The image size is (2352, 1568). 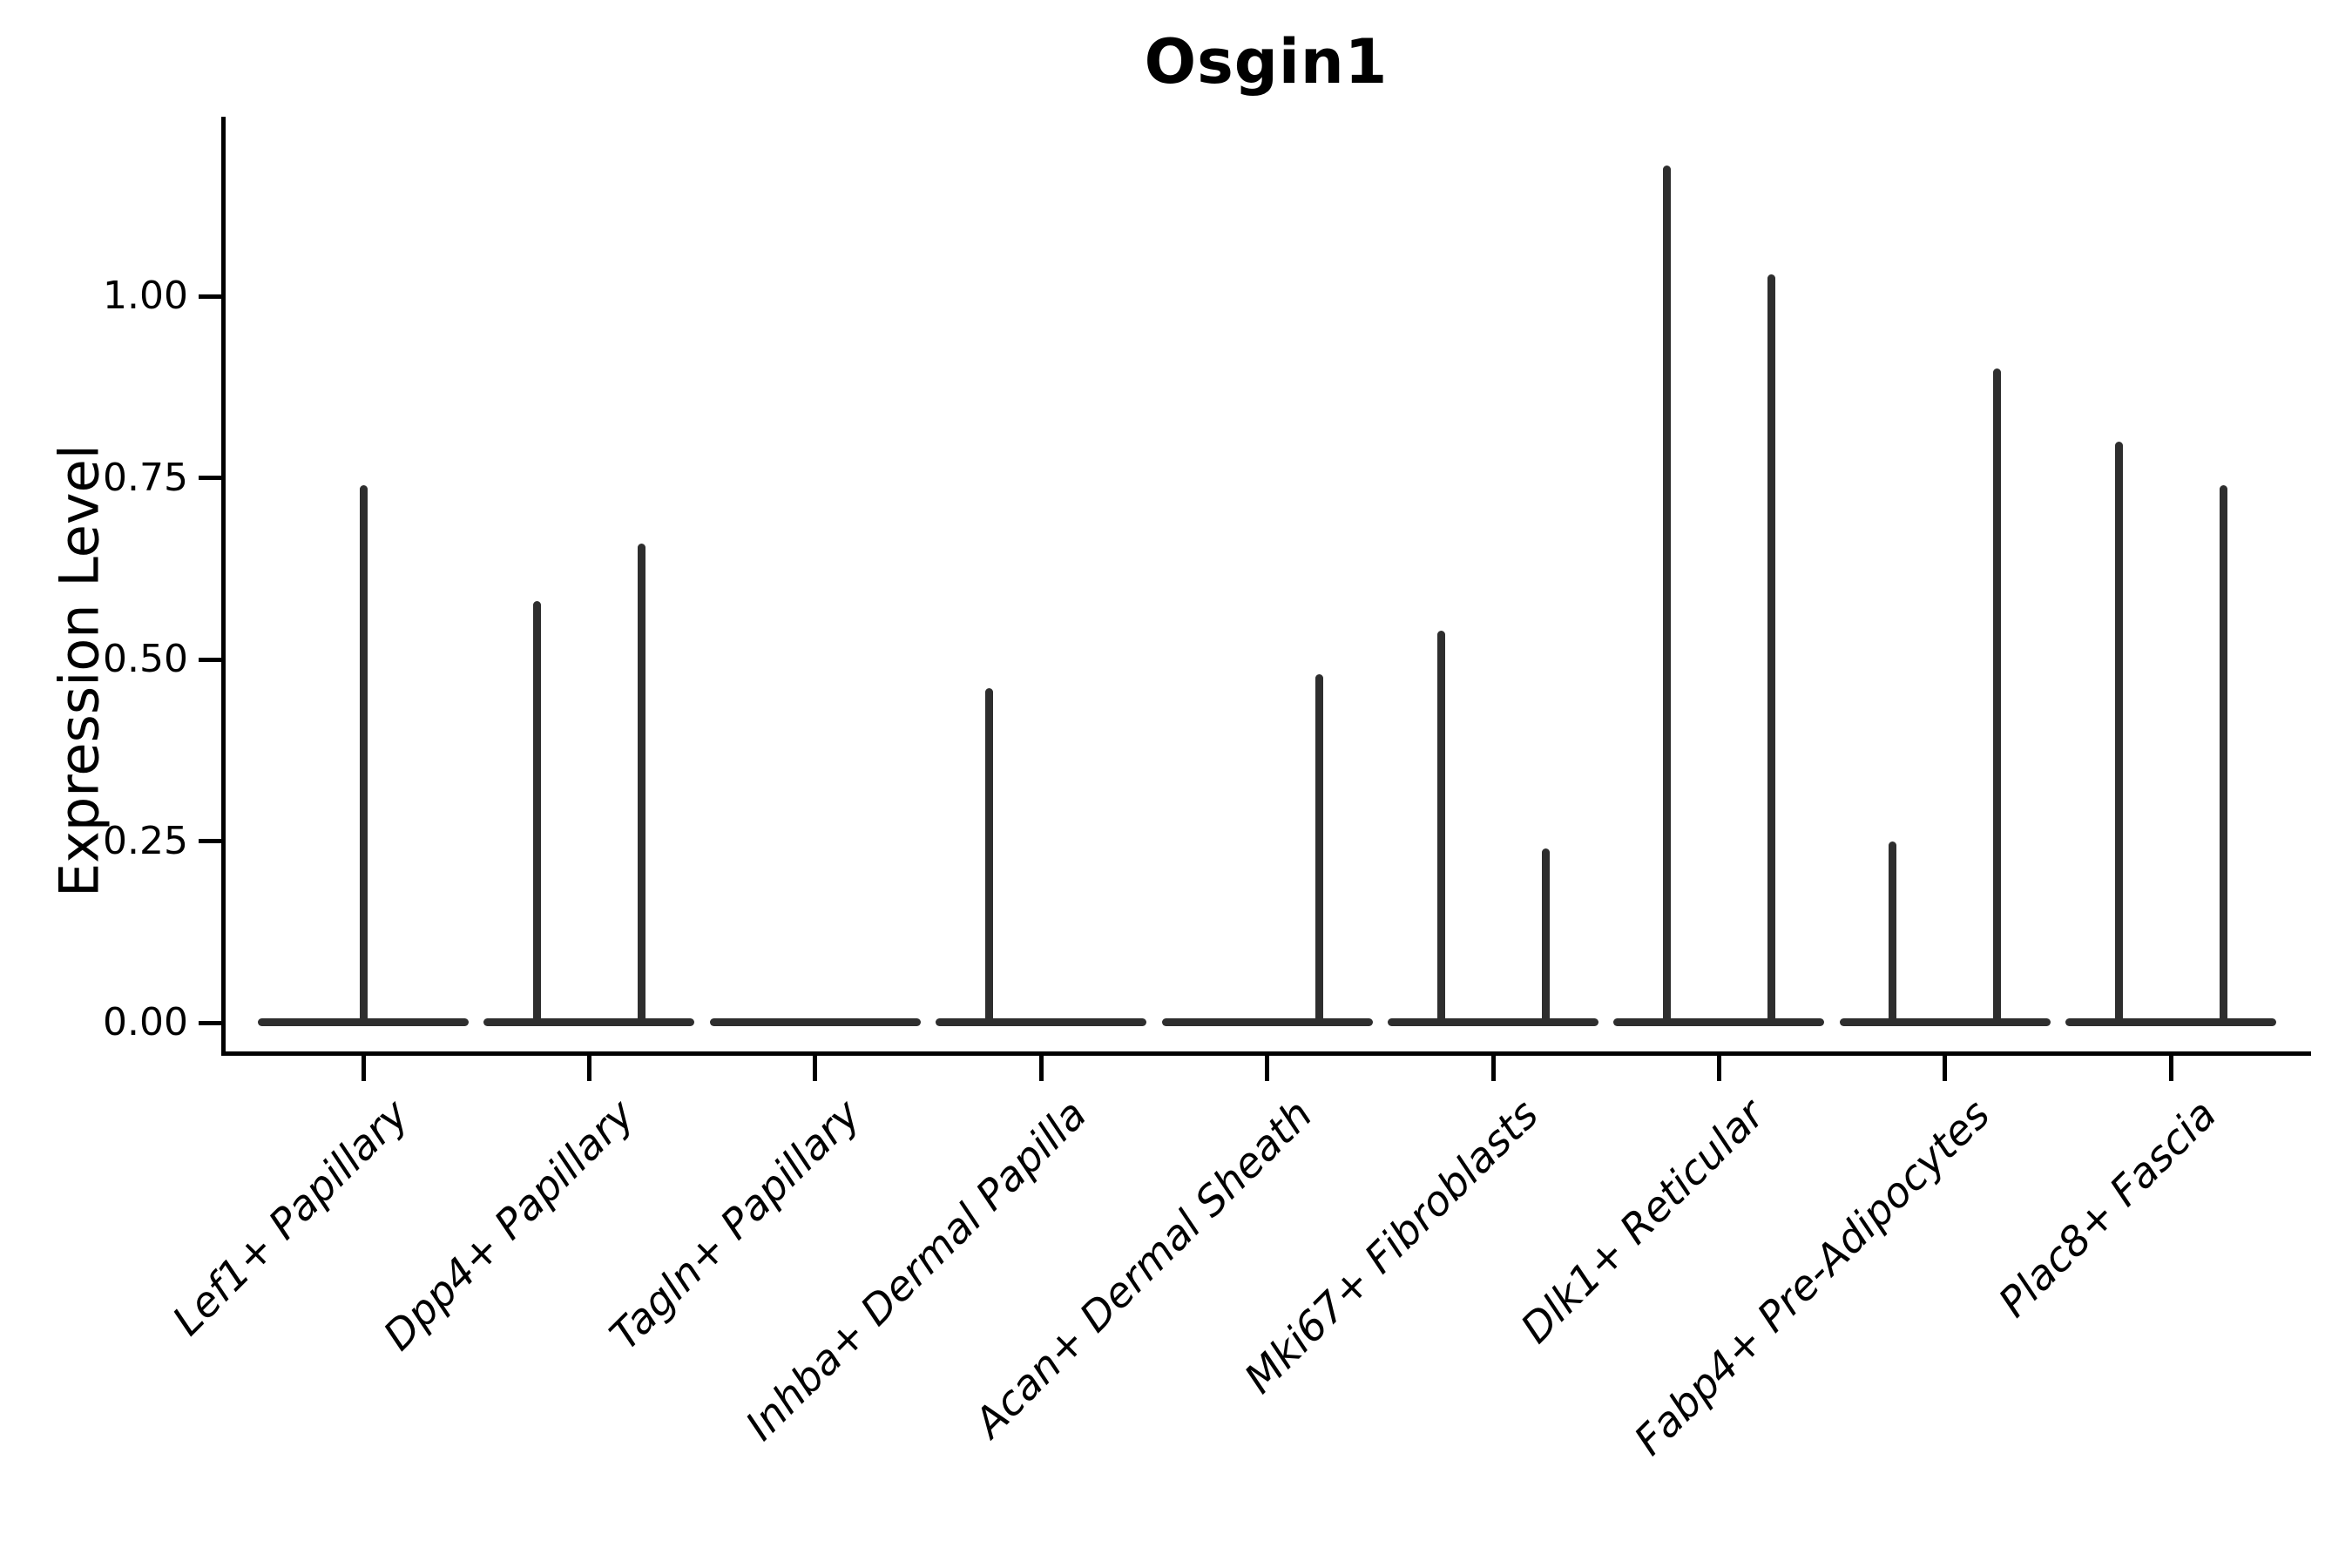 I want to click on chart-title: Osgin1, so click(x=1266, y=62).